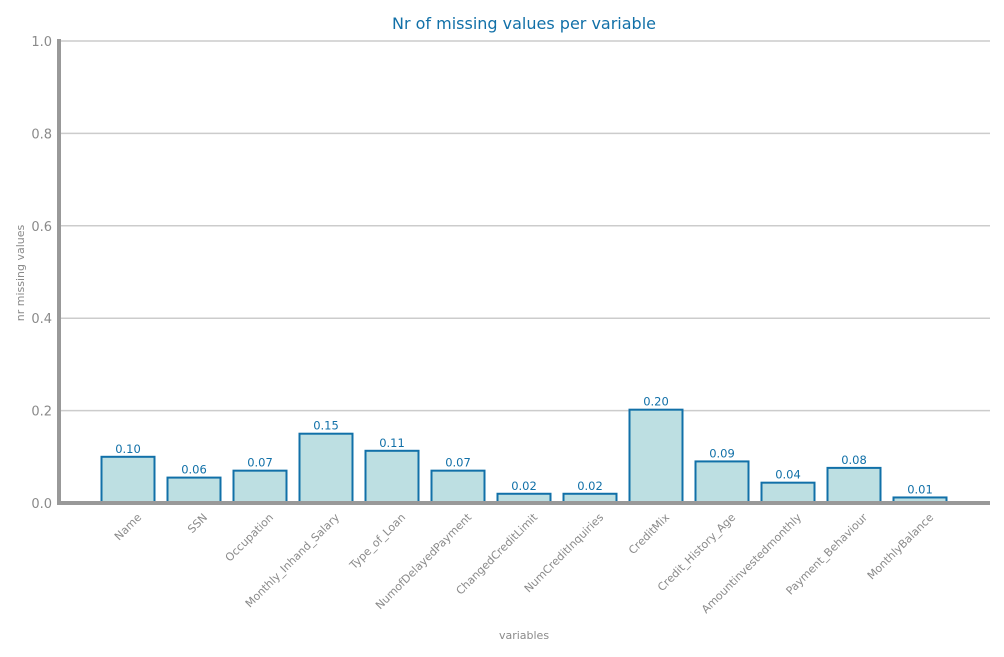  Describe the element at coordinates (920, 489) in the screenshot. I see `data-label: 0.01` at that location.